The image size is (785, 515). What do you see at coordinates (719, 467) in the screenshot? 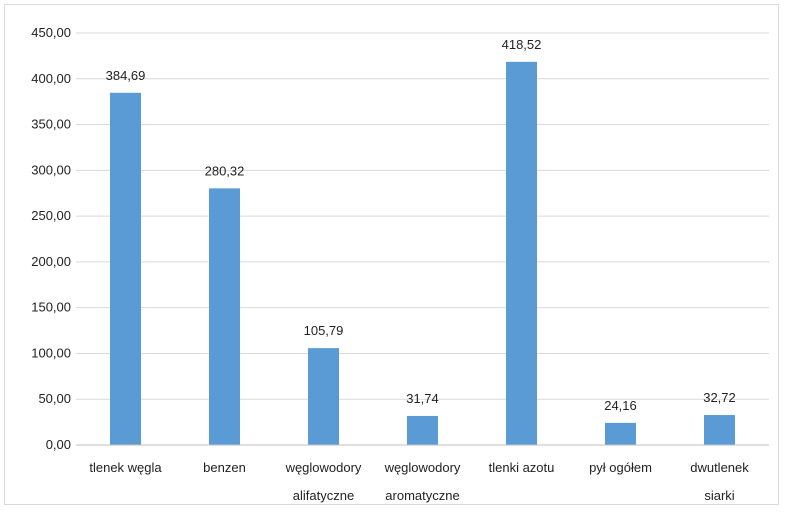
I see `x-tick-label: dwutlenek` at bounding box center [719, 467].